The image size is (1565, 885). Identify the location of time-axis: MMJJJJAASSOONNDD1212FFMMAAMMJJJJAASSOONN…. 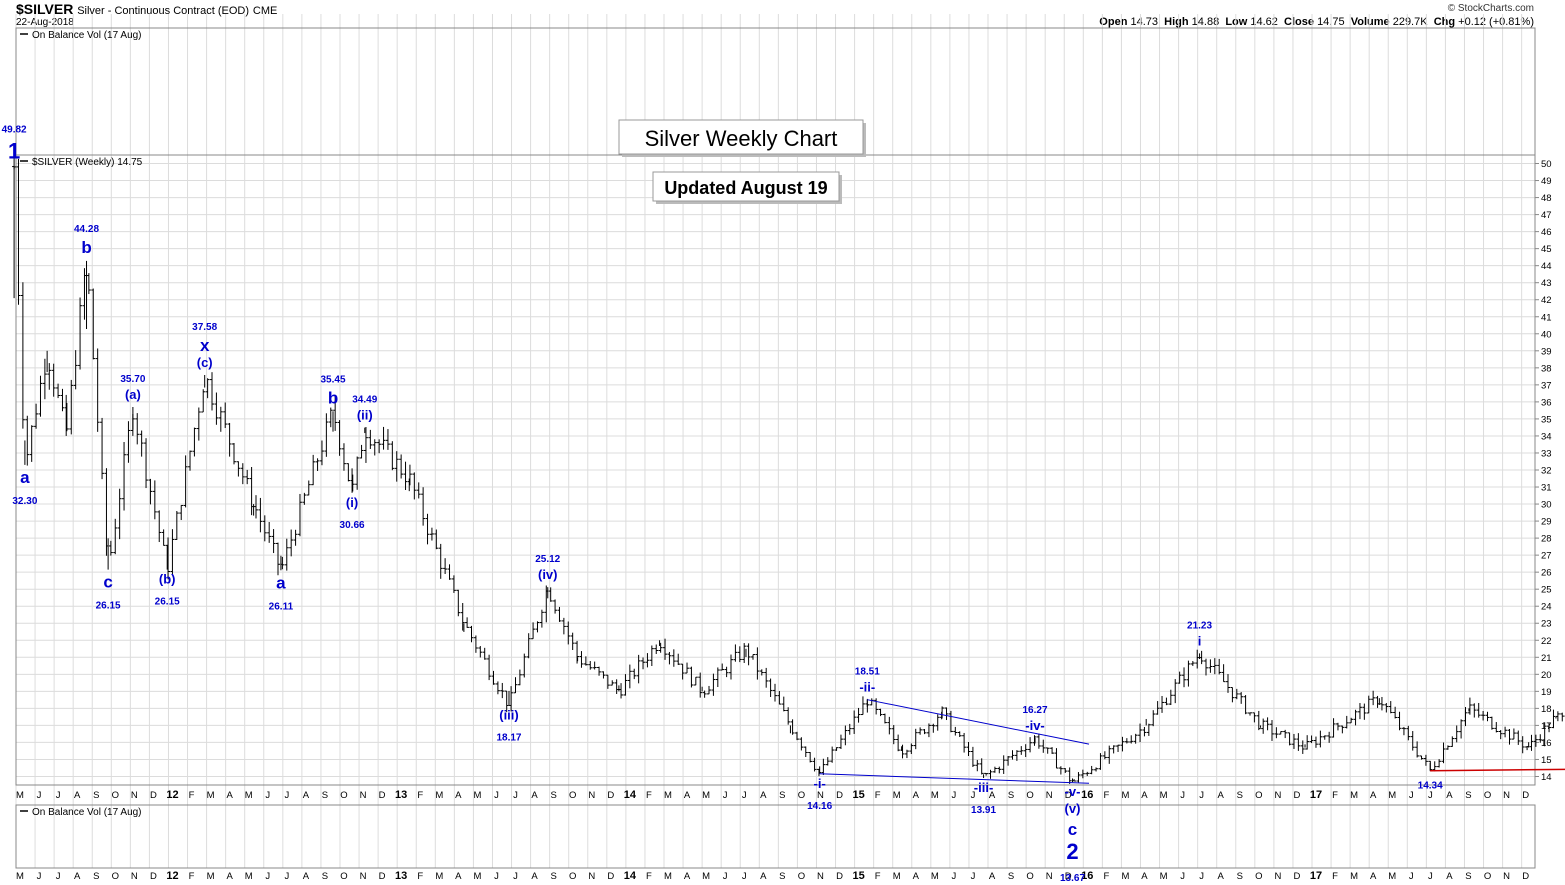
(772, 835).